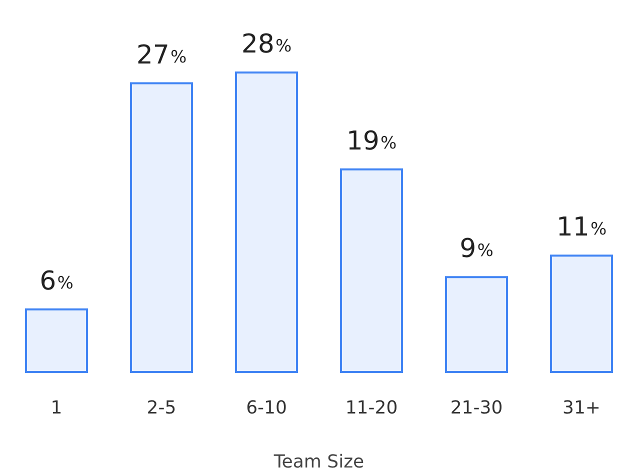 The width and height of the screenshot is (634, 476). I want to click on x-tick-label: 21-30, so click(476, 408).